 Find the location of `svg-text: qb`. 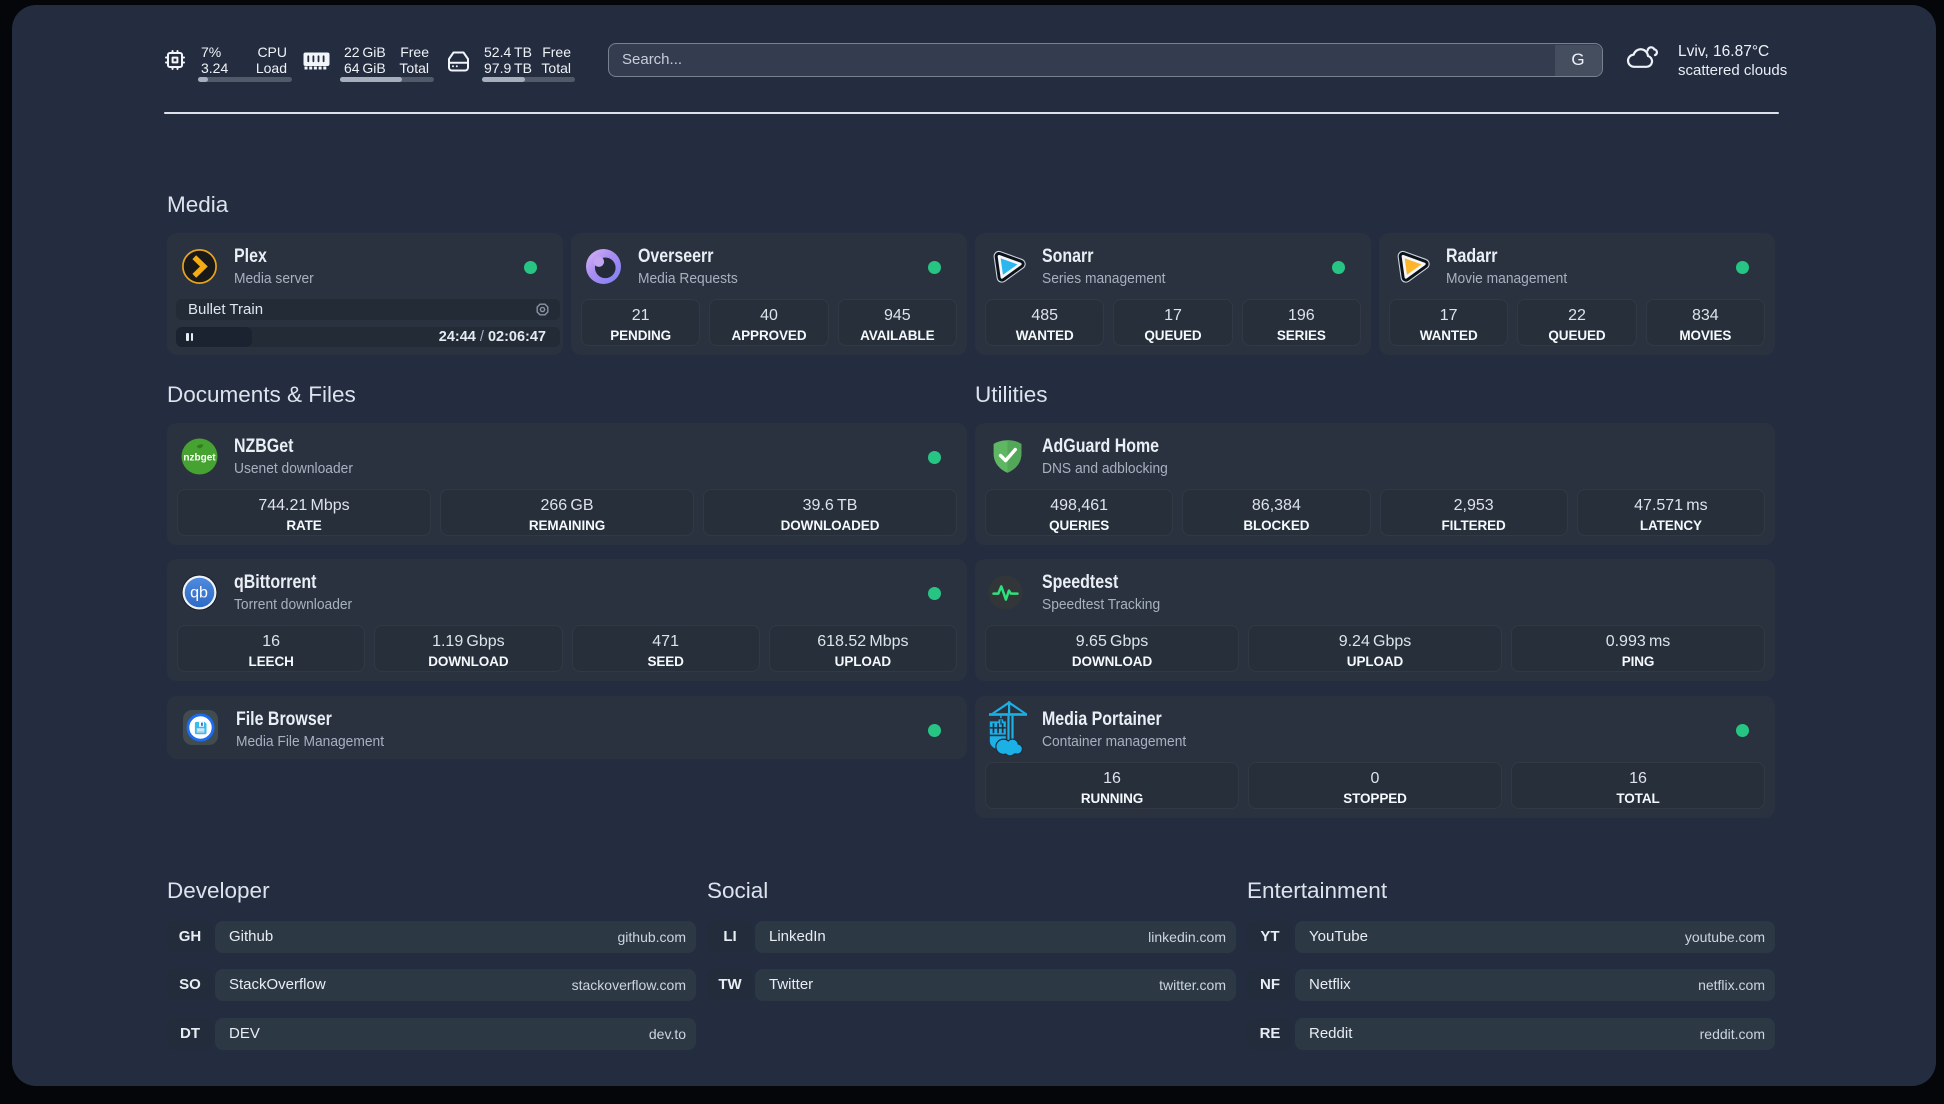

svg-text: qb is located at coordinates (199, 593).